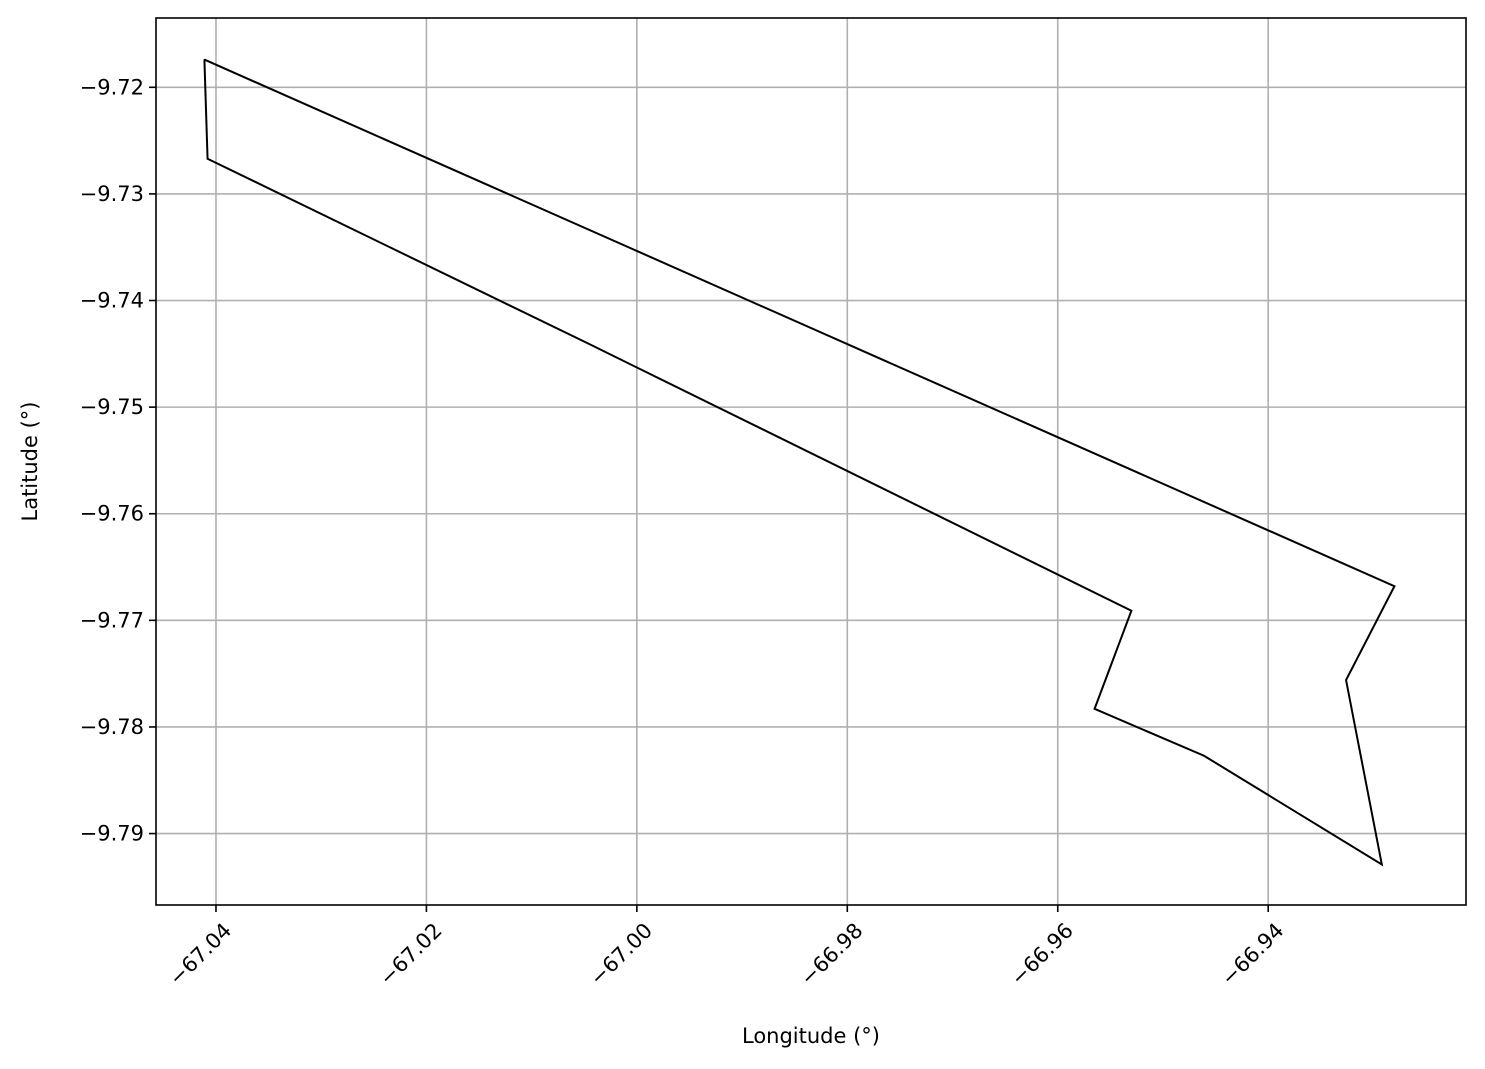 The height and width of the screenshot is (1069, 1485). Describe the element at coordinates (112, 514) in the screenshot. I see `y-tick-label: −9.76` at that location.